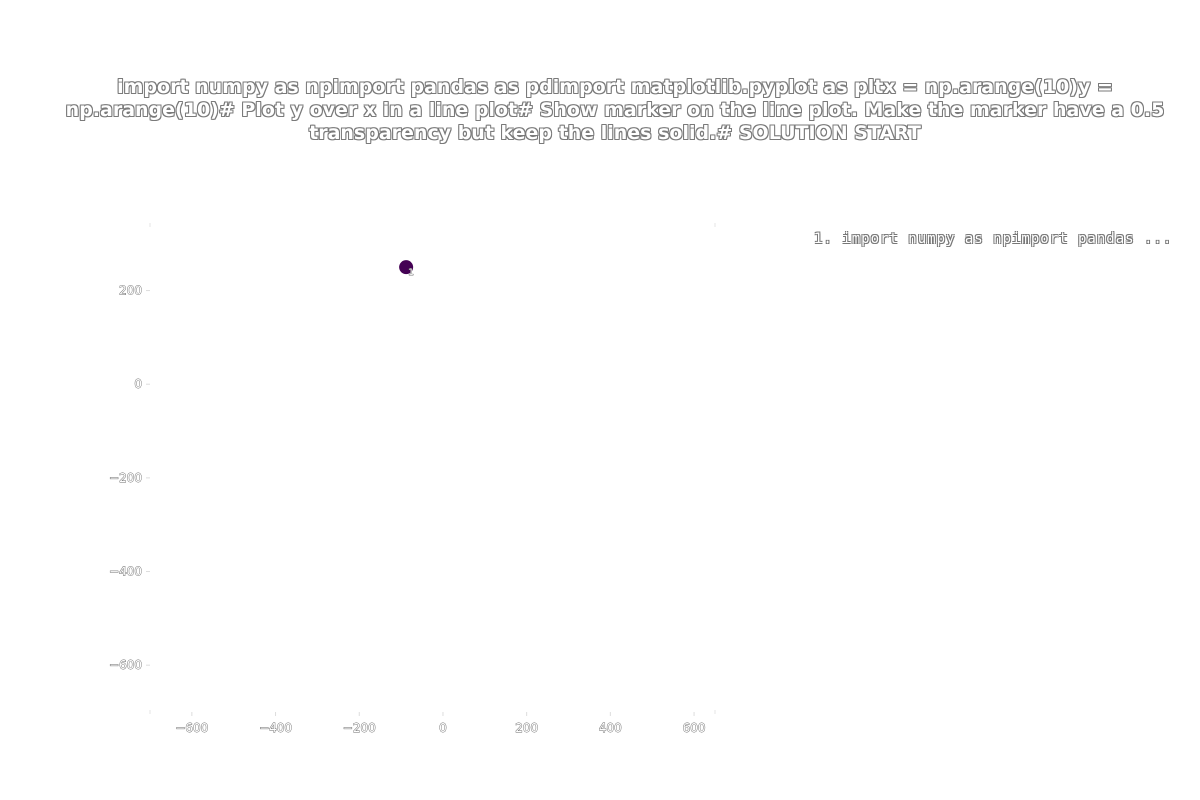 This screenshot has width=1200, height=800. I want to click on data-points: 1, so click(406, 269).